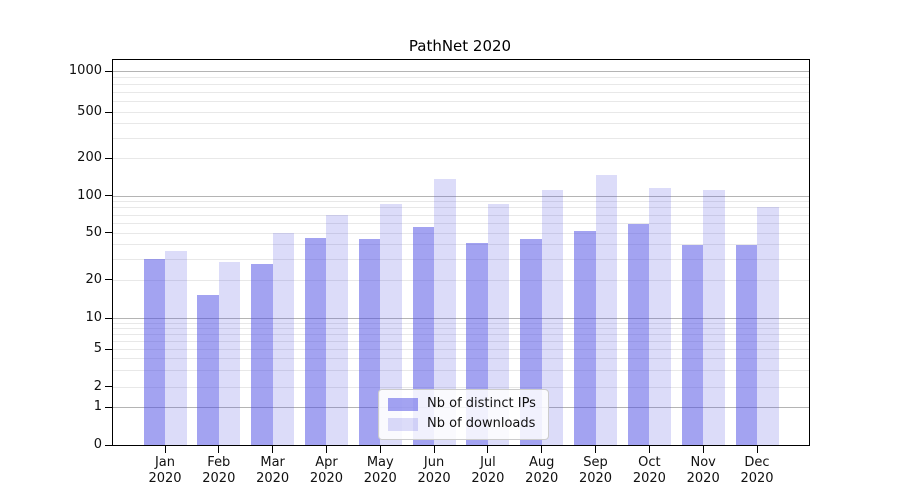 Image resolution: width=900 pixels, height=500 pixels. What do you see at coordinates (165, 462) in the screenshot?
I see `xtick-label-month: Jan` at bounding box center [165, 462].